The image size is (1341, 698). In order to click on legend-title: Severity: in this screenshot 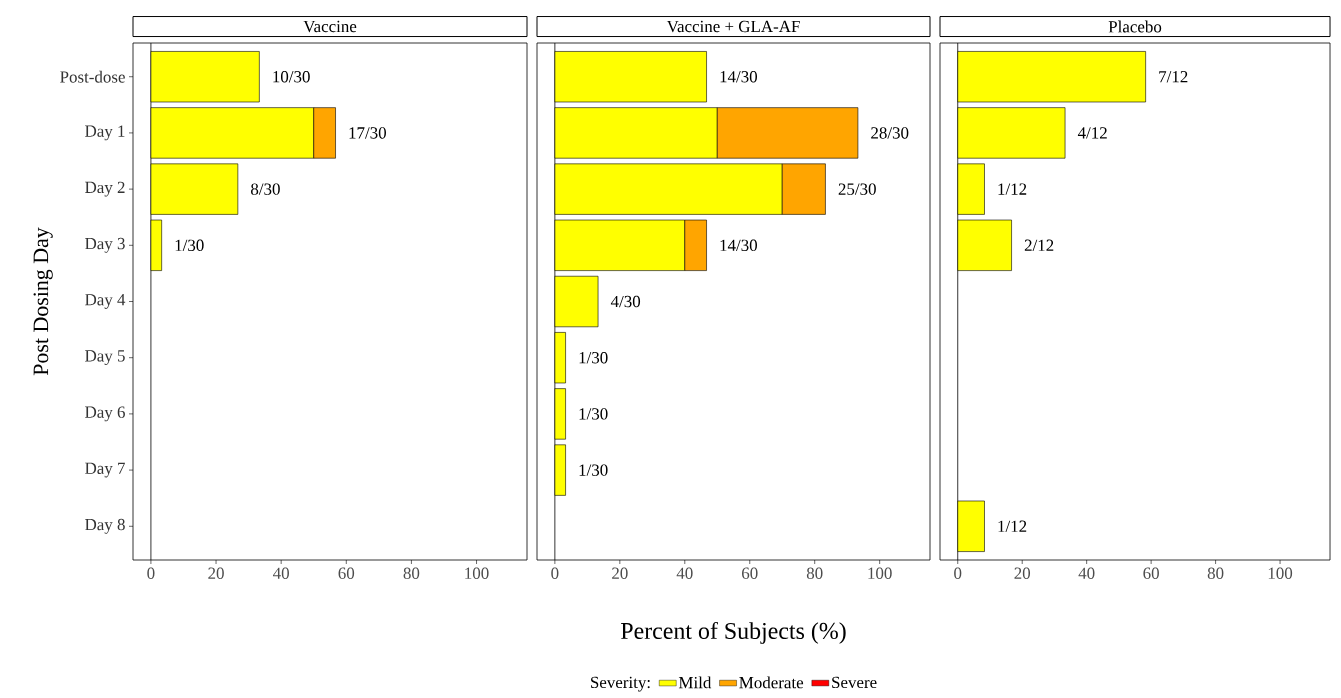, I will do `click(620, 684)`.